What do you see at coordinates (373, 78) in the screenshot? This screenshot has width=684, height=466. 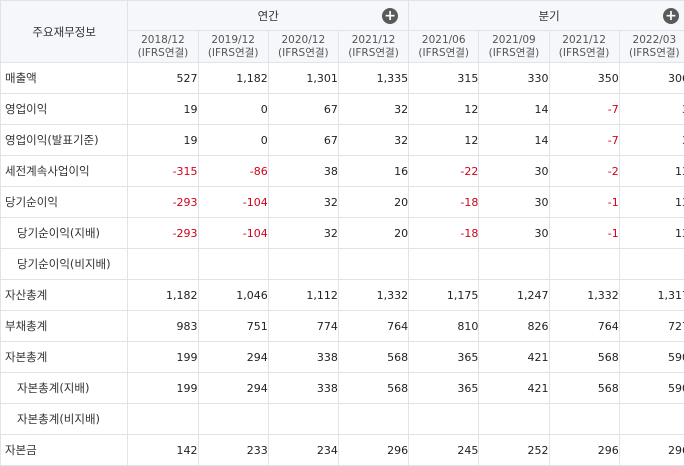 I see `table-cell: 1,335` at bounding box center [373, 78].